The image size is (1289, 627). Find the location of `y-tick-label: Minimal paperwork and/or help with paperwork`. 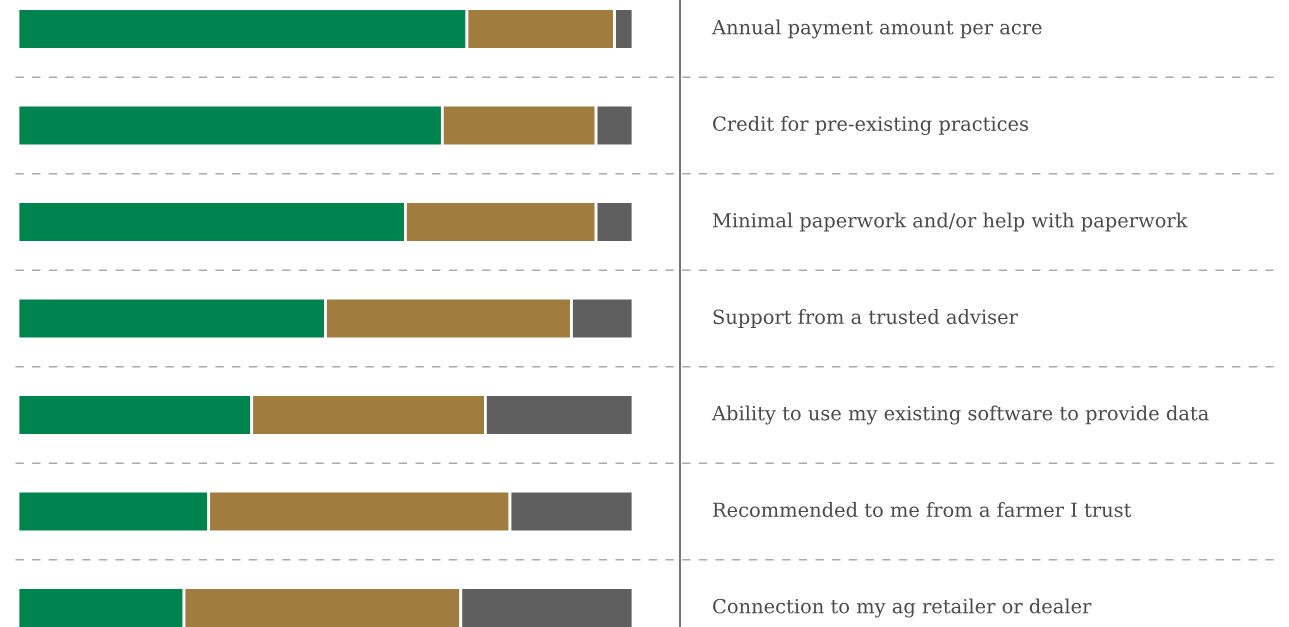

y-tick-label: Minimal paperwork and/or help with paperwork is located at coordinates (950, 222).